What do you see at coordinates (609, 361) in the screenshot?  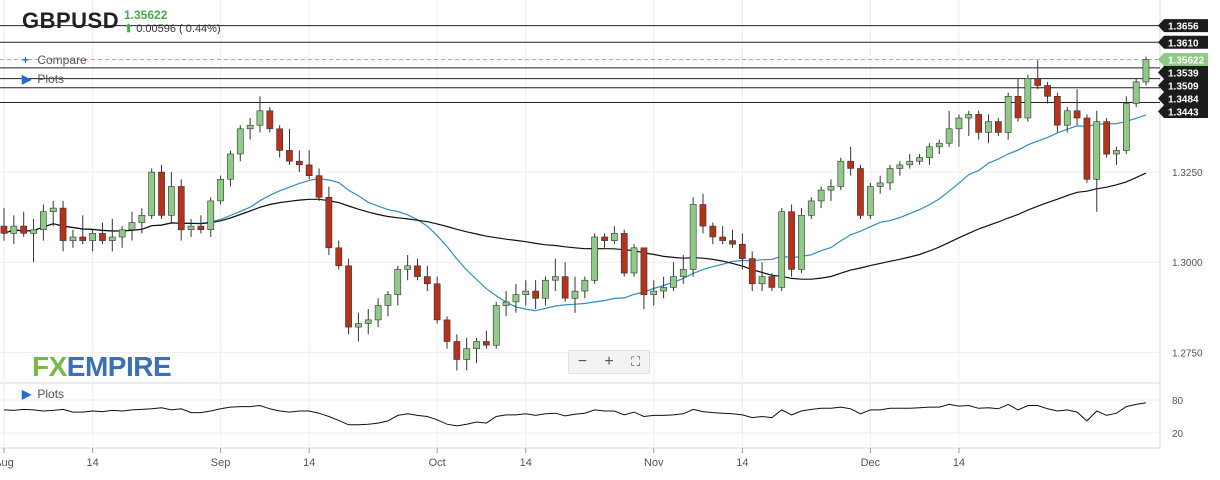 I see `zoom-in-button: +` at bounding box center [609, 361].